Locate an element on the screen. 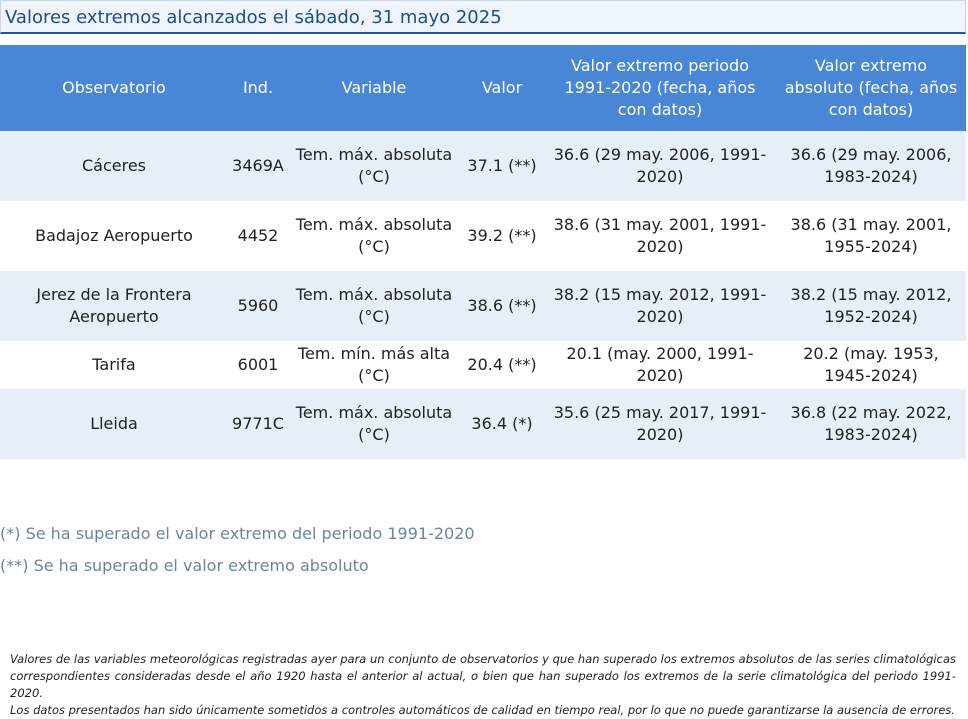 This screenshot has width=968, height=719. cell-extremo-absoluto: 38.6 (31 may. 2001, 1955-2024) is located at coordinates (871, 236).